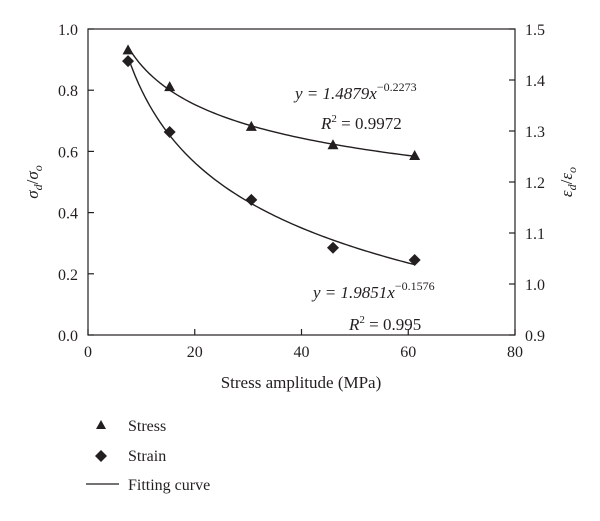  I want to click on stress-fit-curve, so click(271, 101).